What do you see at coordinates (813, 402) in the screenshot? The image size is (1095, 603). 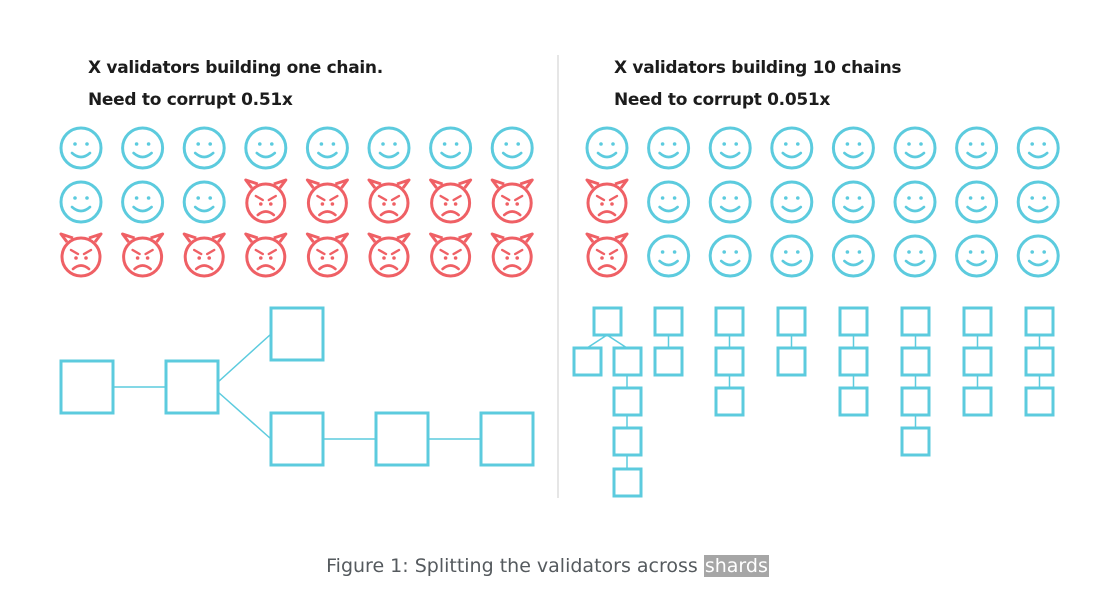 I see `ten-chains` at bounding box center [813, 402].